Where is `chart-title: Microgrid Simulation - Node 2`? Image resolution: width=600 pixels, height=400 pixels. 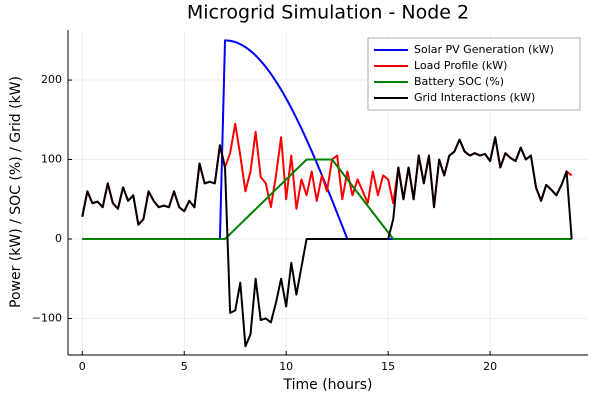 chart-title: Microgrid Simulation - Node 2 is located at coordinates (328, 13).